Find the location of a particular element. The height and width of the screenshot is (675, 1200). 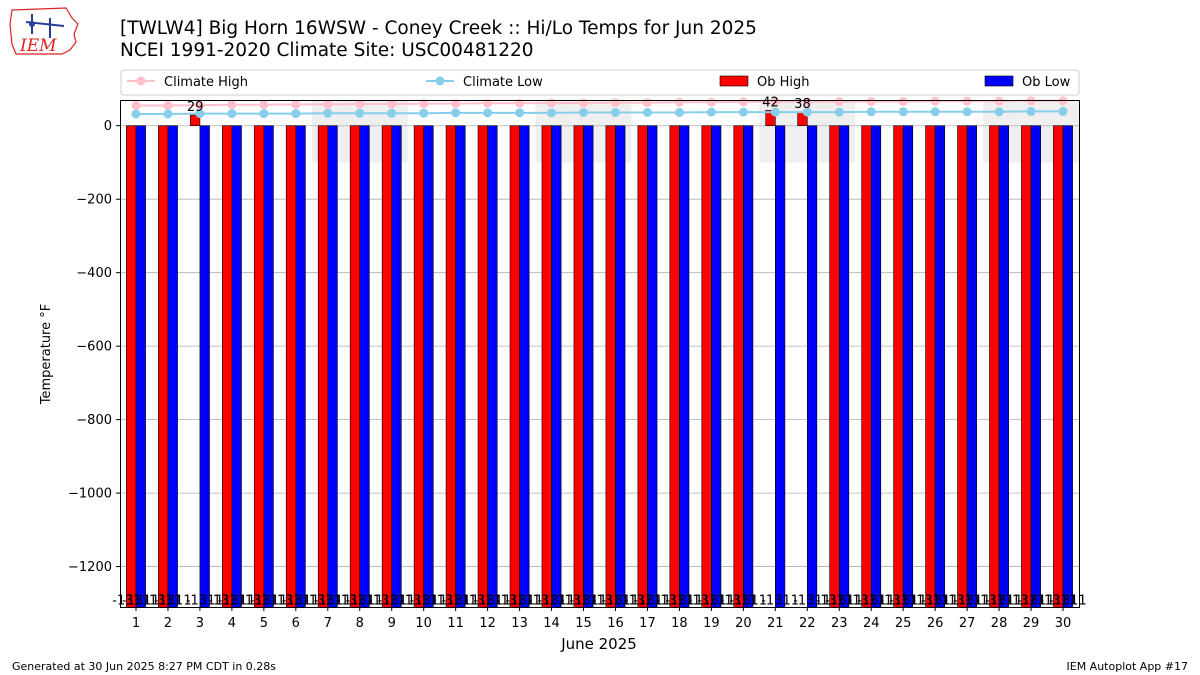

ob-high-label-8: -1311 is located at coordinates (355, 600).